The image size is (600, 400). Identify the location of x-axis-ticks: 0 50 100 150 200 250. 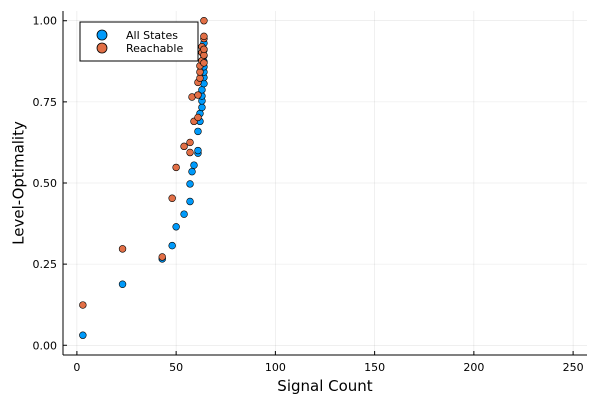
(328, 362).